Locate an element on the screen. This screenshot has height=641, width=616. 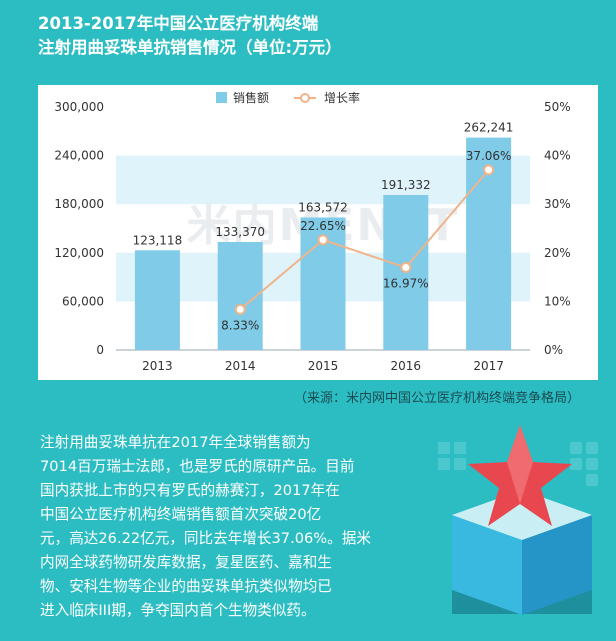
grid-band is located at coordinates (323, 180).